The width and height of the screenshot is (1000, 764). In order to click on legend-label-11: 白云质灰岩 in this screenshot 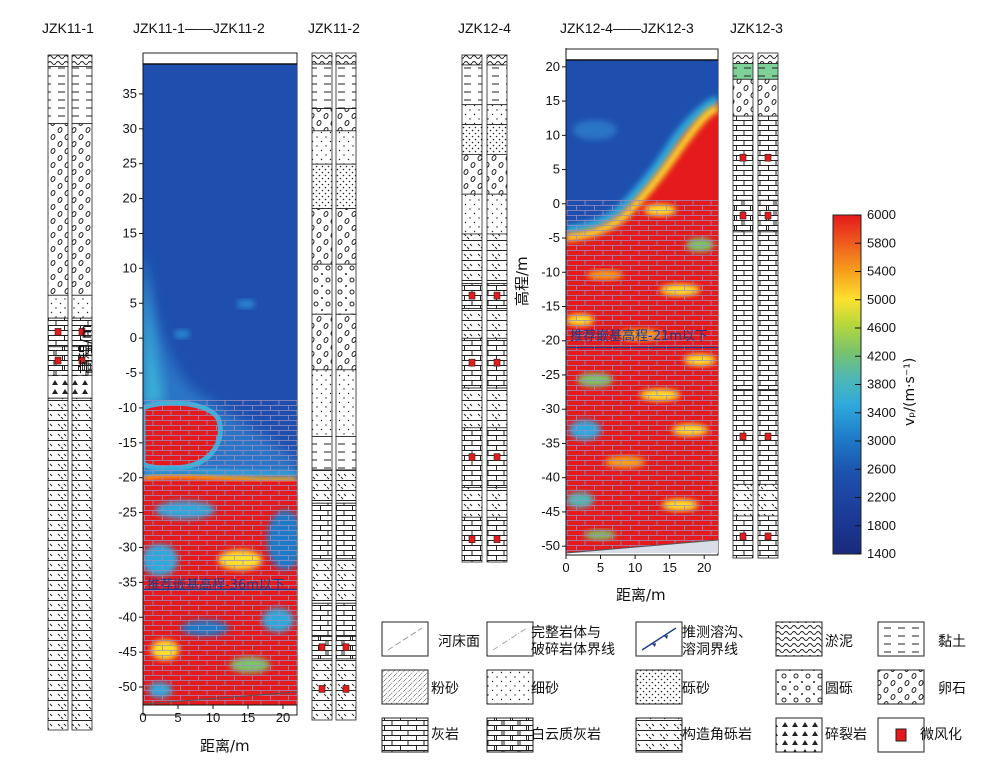, I will do `click(566, 735)`.